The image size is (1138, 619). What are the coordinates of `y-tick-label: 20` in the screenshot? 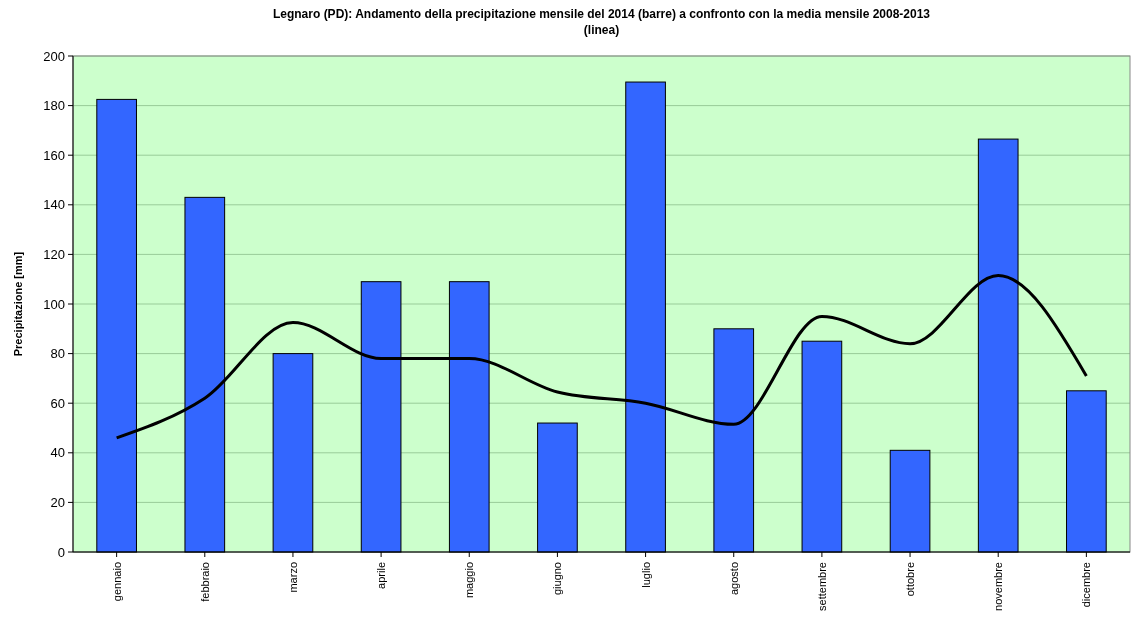 It's located at (57, 502).